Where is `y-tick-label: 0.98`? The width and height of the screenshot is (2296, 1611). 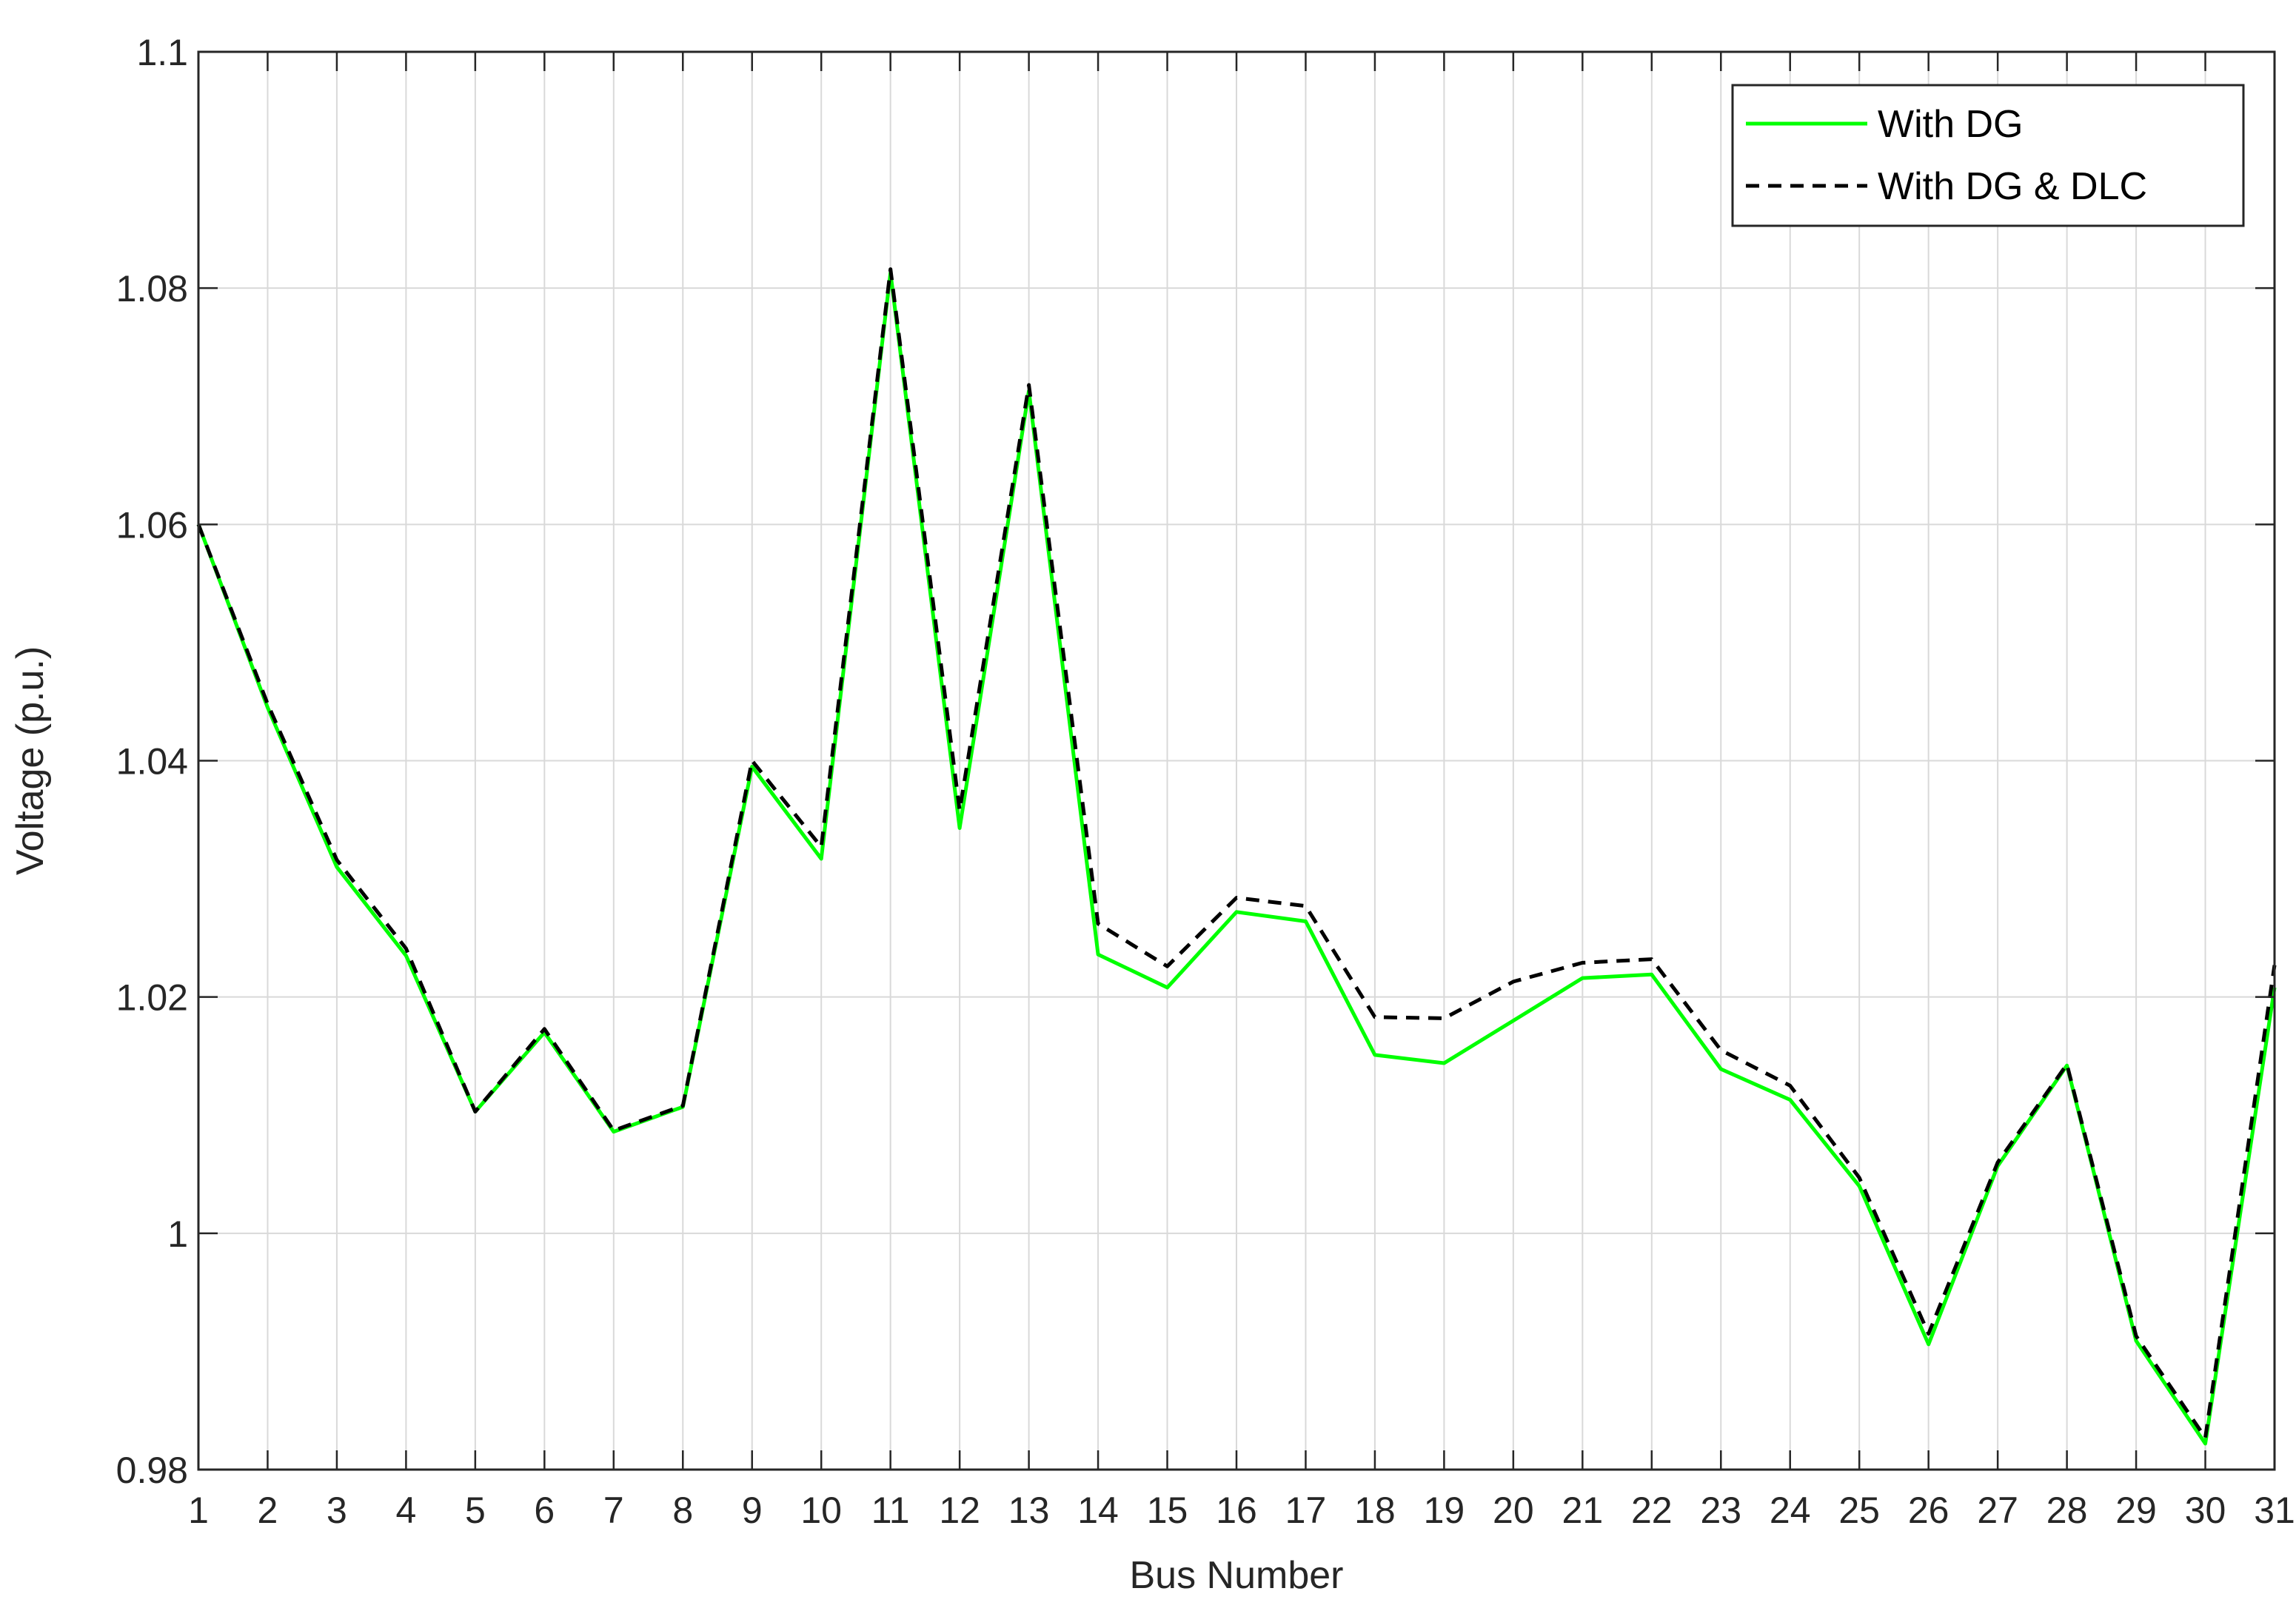 y-tick-label: 0.98 is located at coordinates (152, 1470).